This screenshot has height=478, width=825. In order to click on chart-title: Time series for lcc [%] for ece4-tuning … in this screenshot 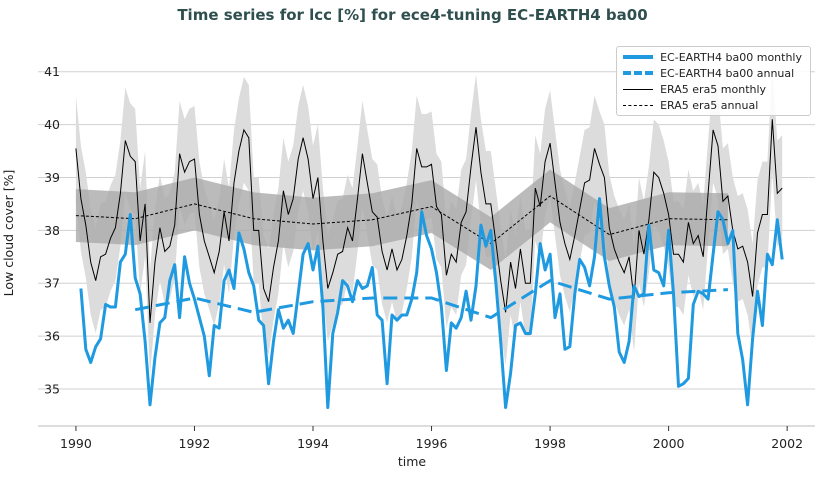, I will do `click(412, 15)`.